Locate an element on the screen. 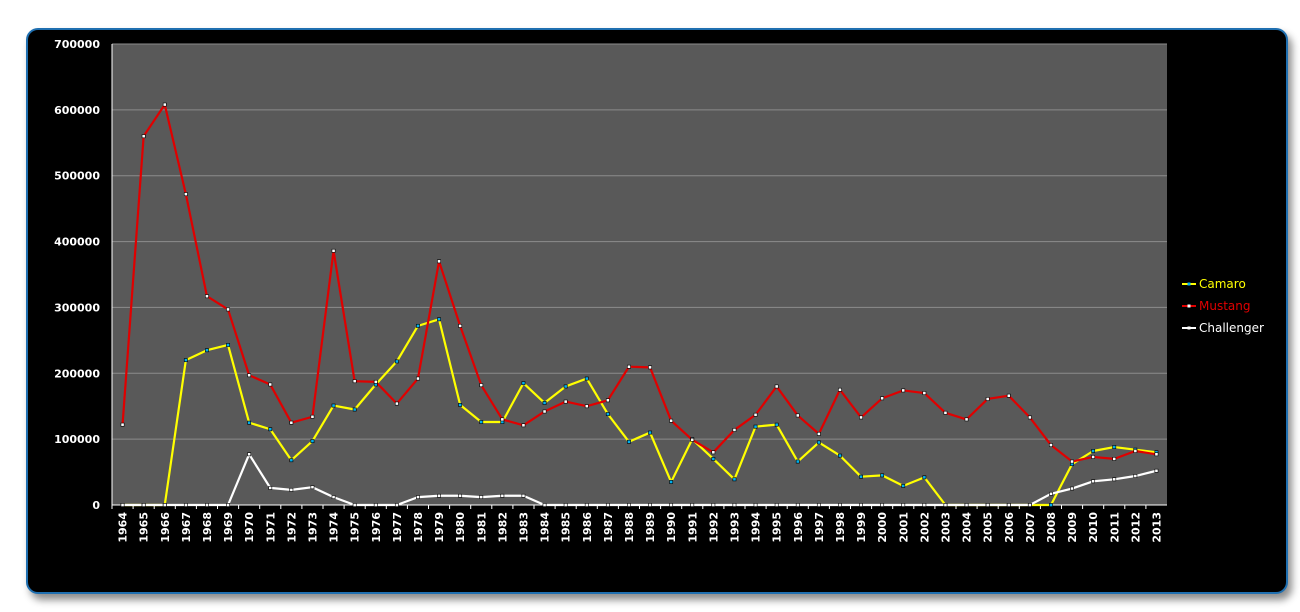 The width and height of the screenshot is (1300, 612). x-tick-label: 1984 is located at coordinates (545, 527).